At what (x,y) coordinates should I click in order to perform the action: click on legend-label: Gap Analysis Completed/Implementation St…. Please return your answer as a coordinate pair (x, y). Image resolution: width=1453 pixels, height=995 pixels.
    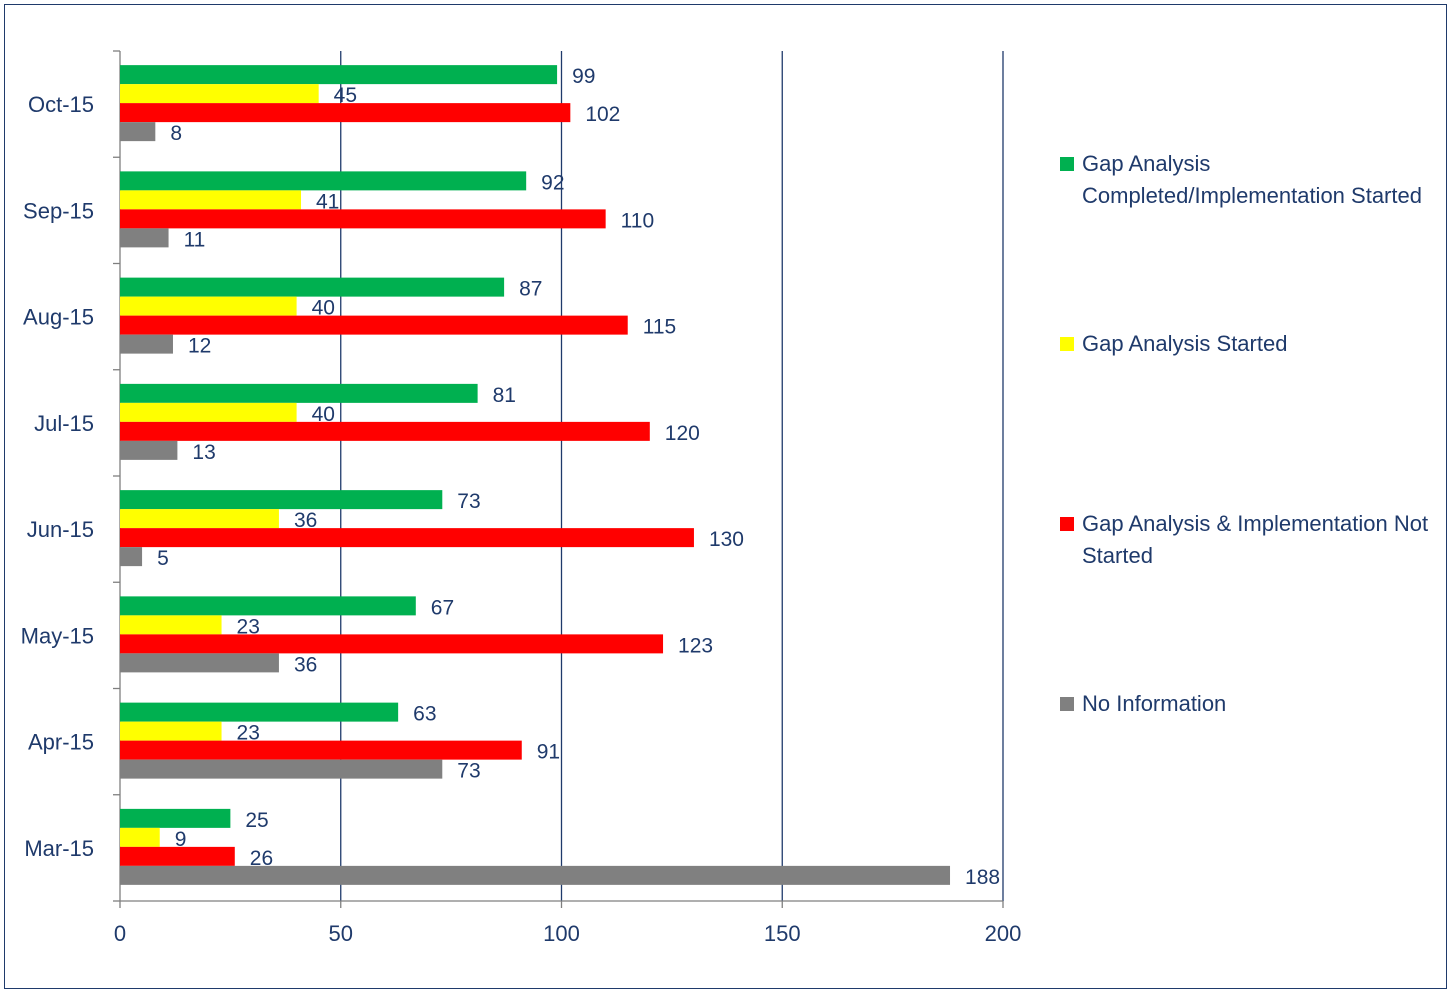
    Looking at the image, I should click on (1252, 179).